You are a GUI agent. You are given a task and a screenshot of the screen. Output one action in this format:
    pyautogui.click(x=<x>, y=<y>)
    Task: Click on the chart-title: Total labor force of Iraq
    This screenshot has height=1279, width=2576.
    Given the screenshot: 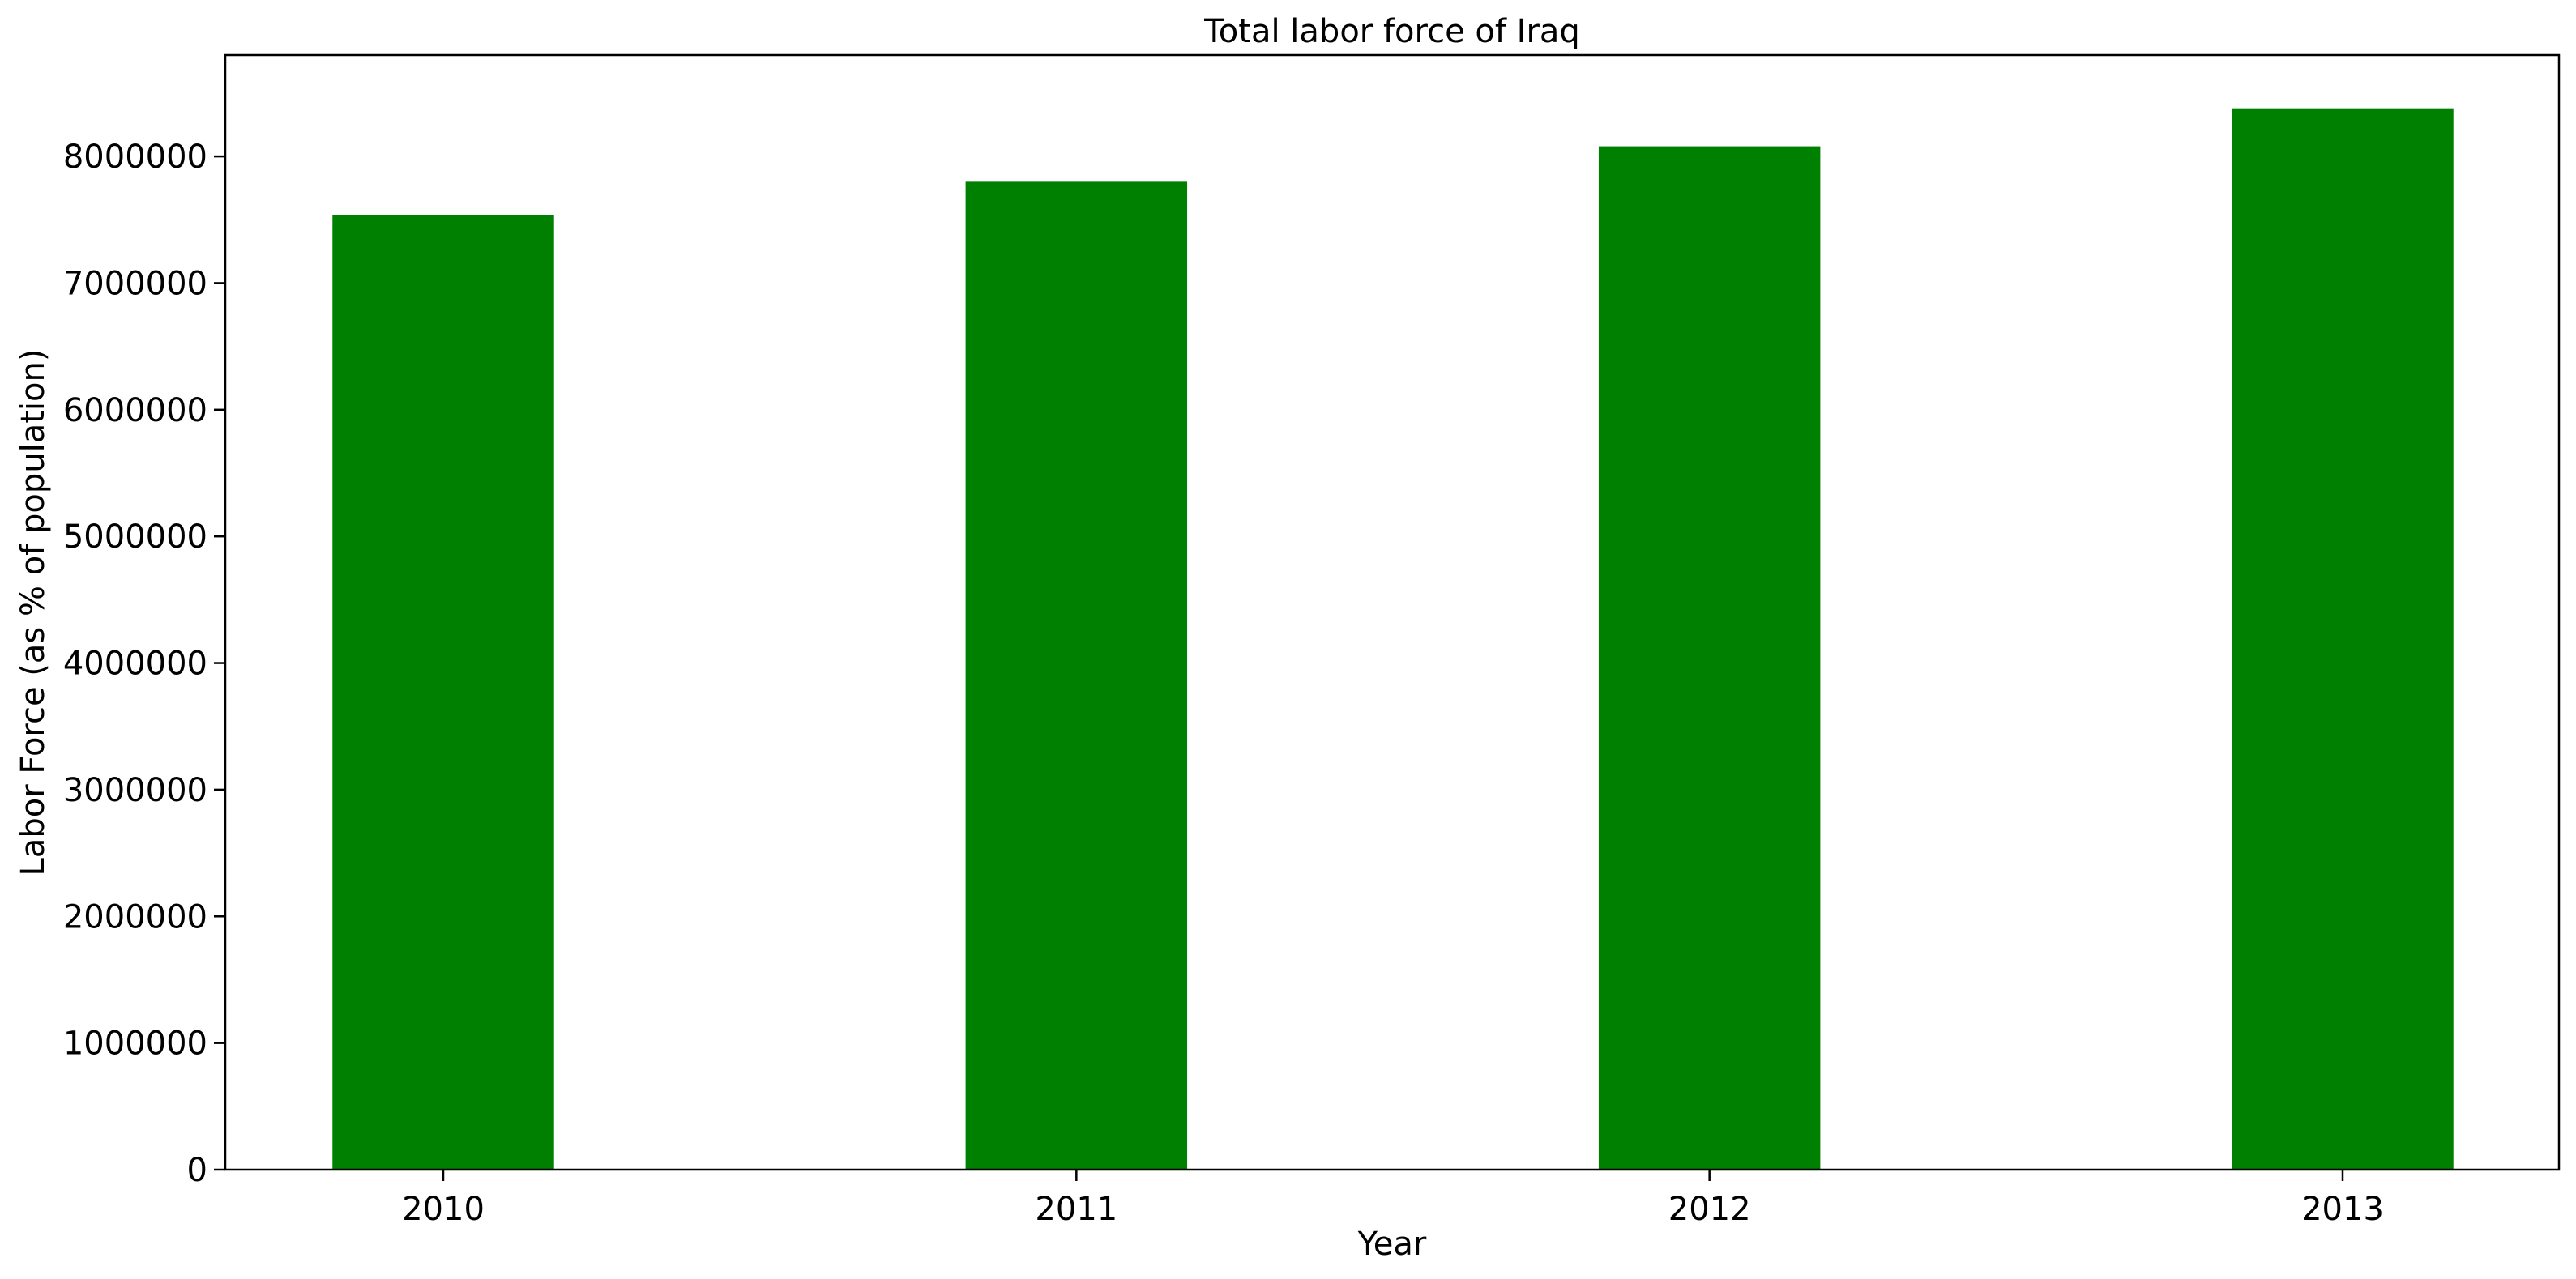 What is the action you would take?
    pyautogui.click(x=1391, y=31)
    